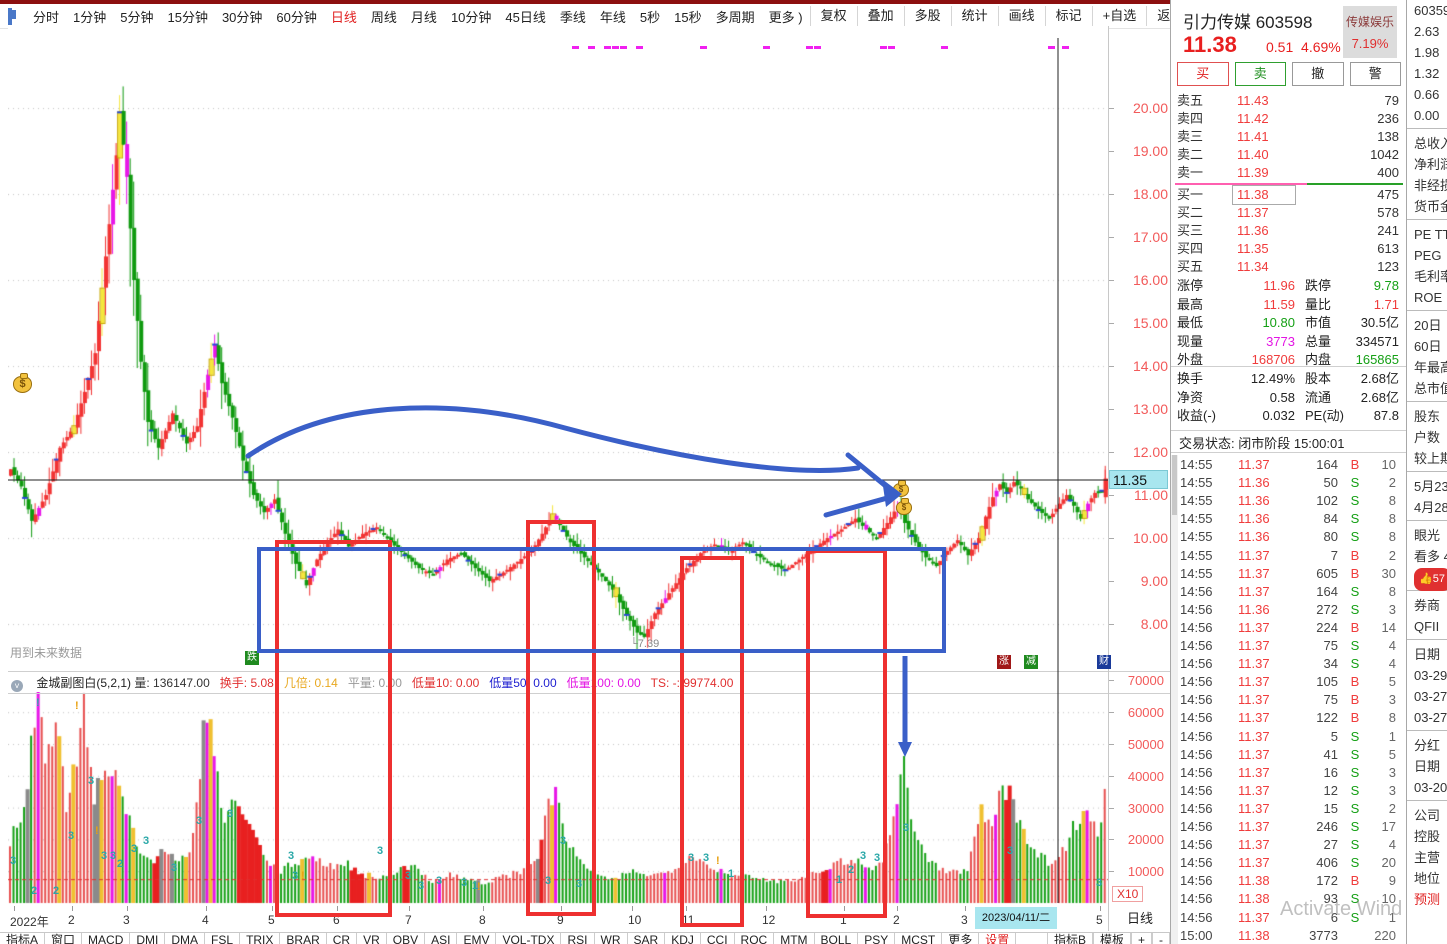 This screenshot has height=944, width=1447. What do you see at coordinates (1069, 938) in the screenshot?
I see `tab-指标B: 指标B` at bounding box center [1069, 938].